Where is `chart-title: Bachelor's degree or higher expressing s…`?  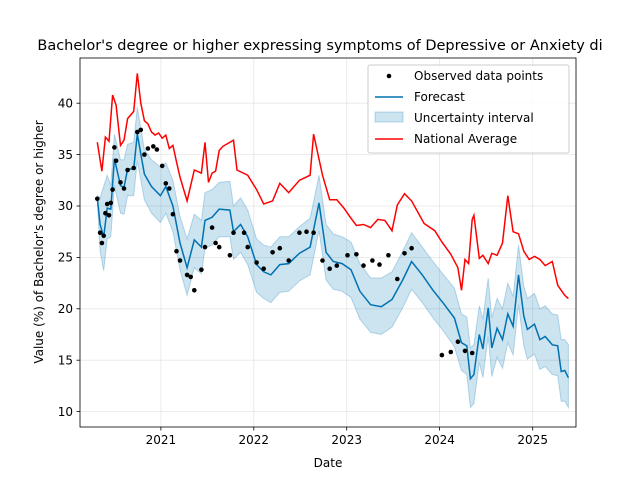 chart-title: Bachelor's degree or higher expressing s… is located at coordinates (319, 46).